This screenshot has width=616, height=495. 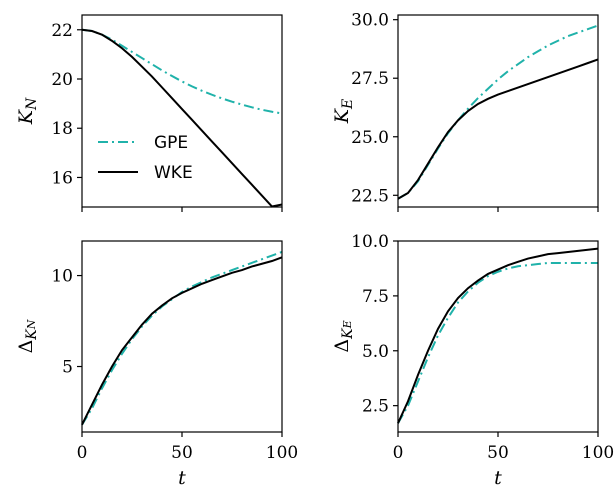 What do you see at coordinates (173, 173) in the screenshot?
I see `legend-label-wke: WKE` at bounding box center [173, 173].